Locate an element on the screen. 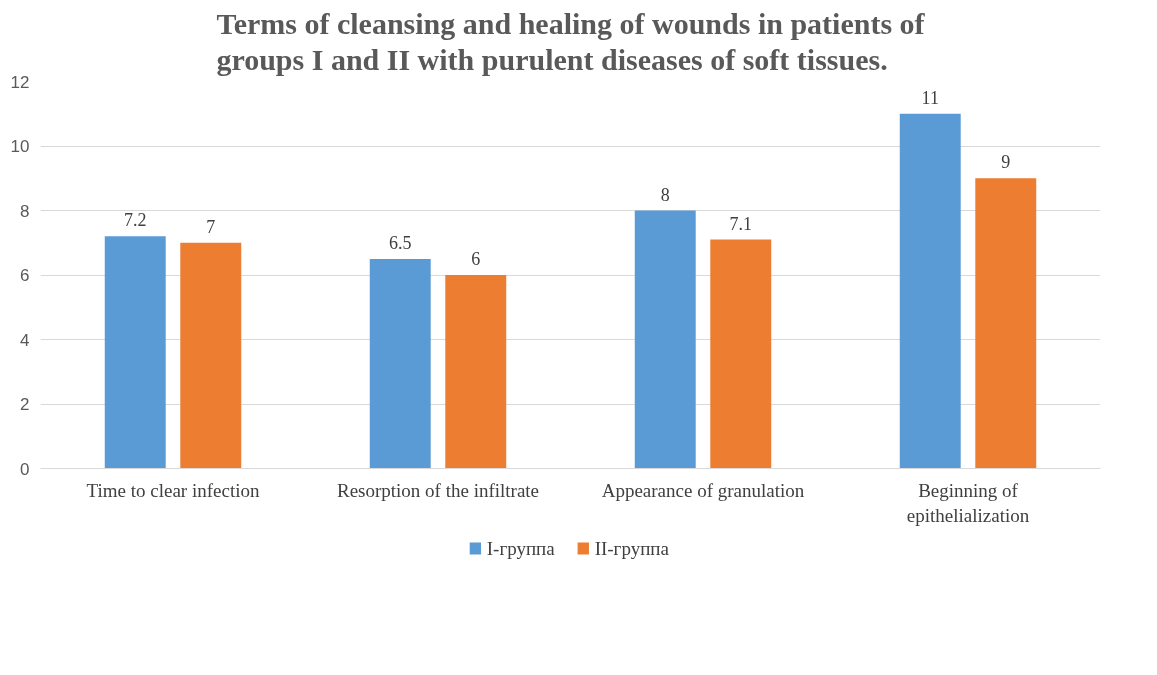 This screenshot has height=675, width=1157. data-label: 8 is located at coordinates (665, 194).